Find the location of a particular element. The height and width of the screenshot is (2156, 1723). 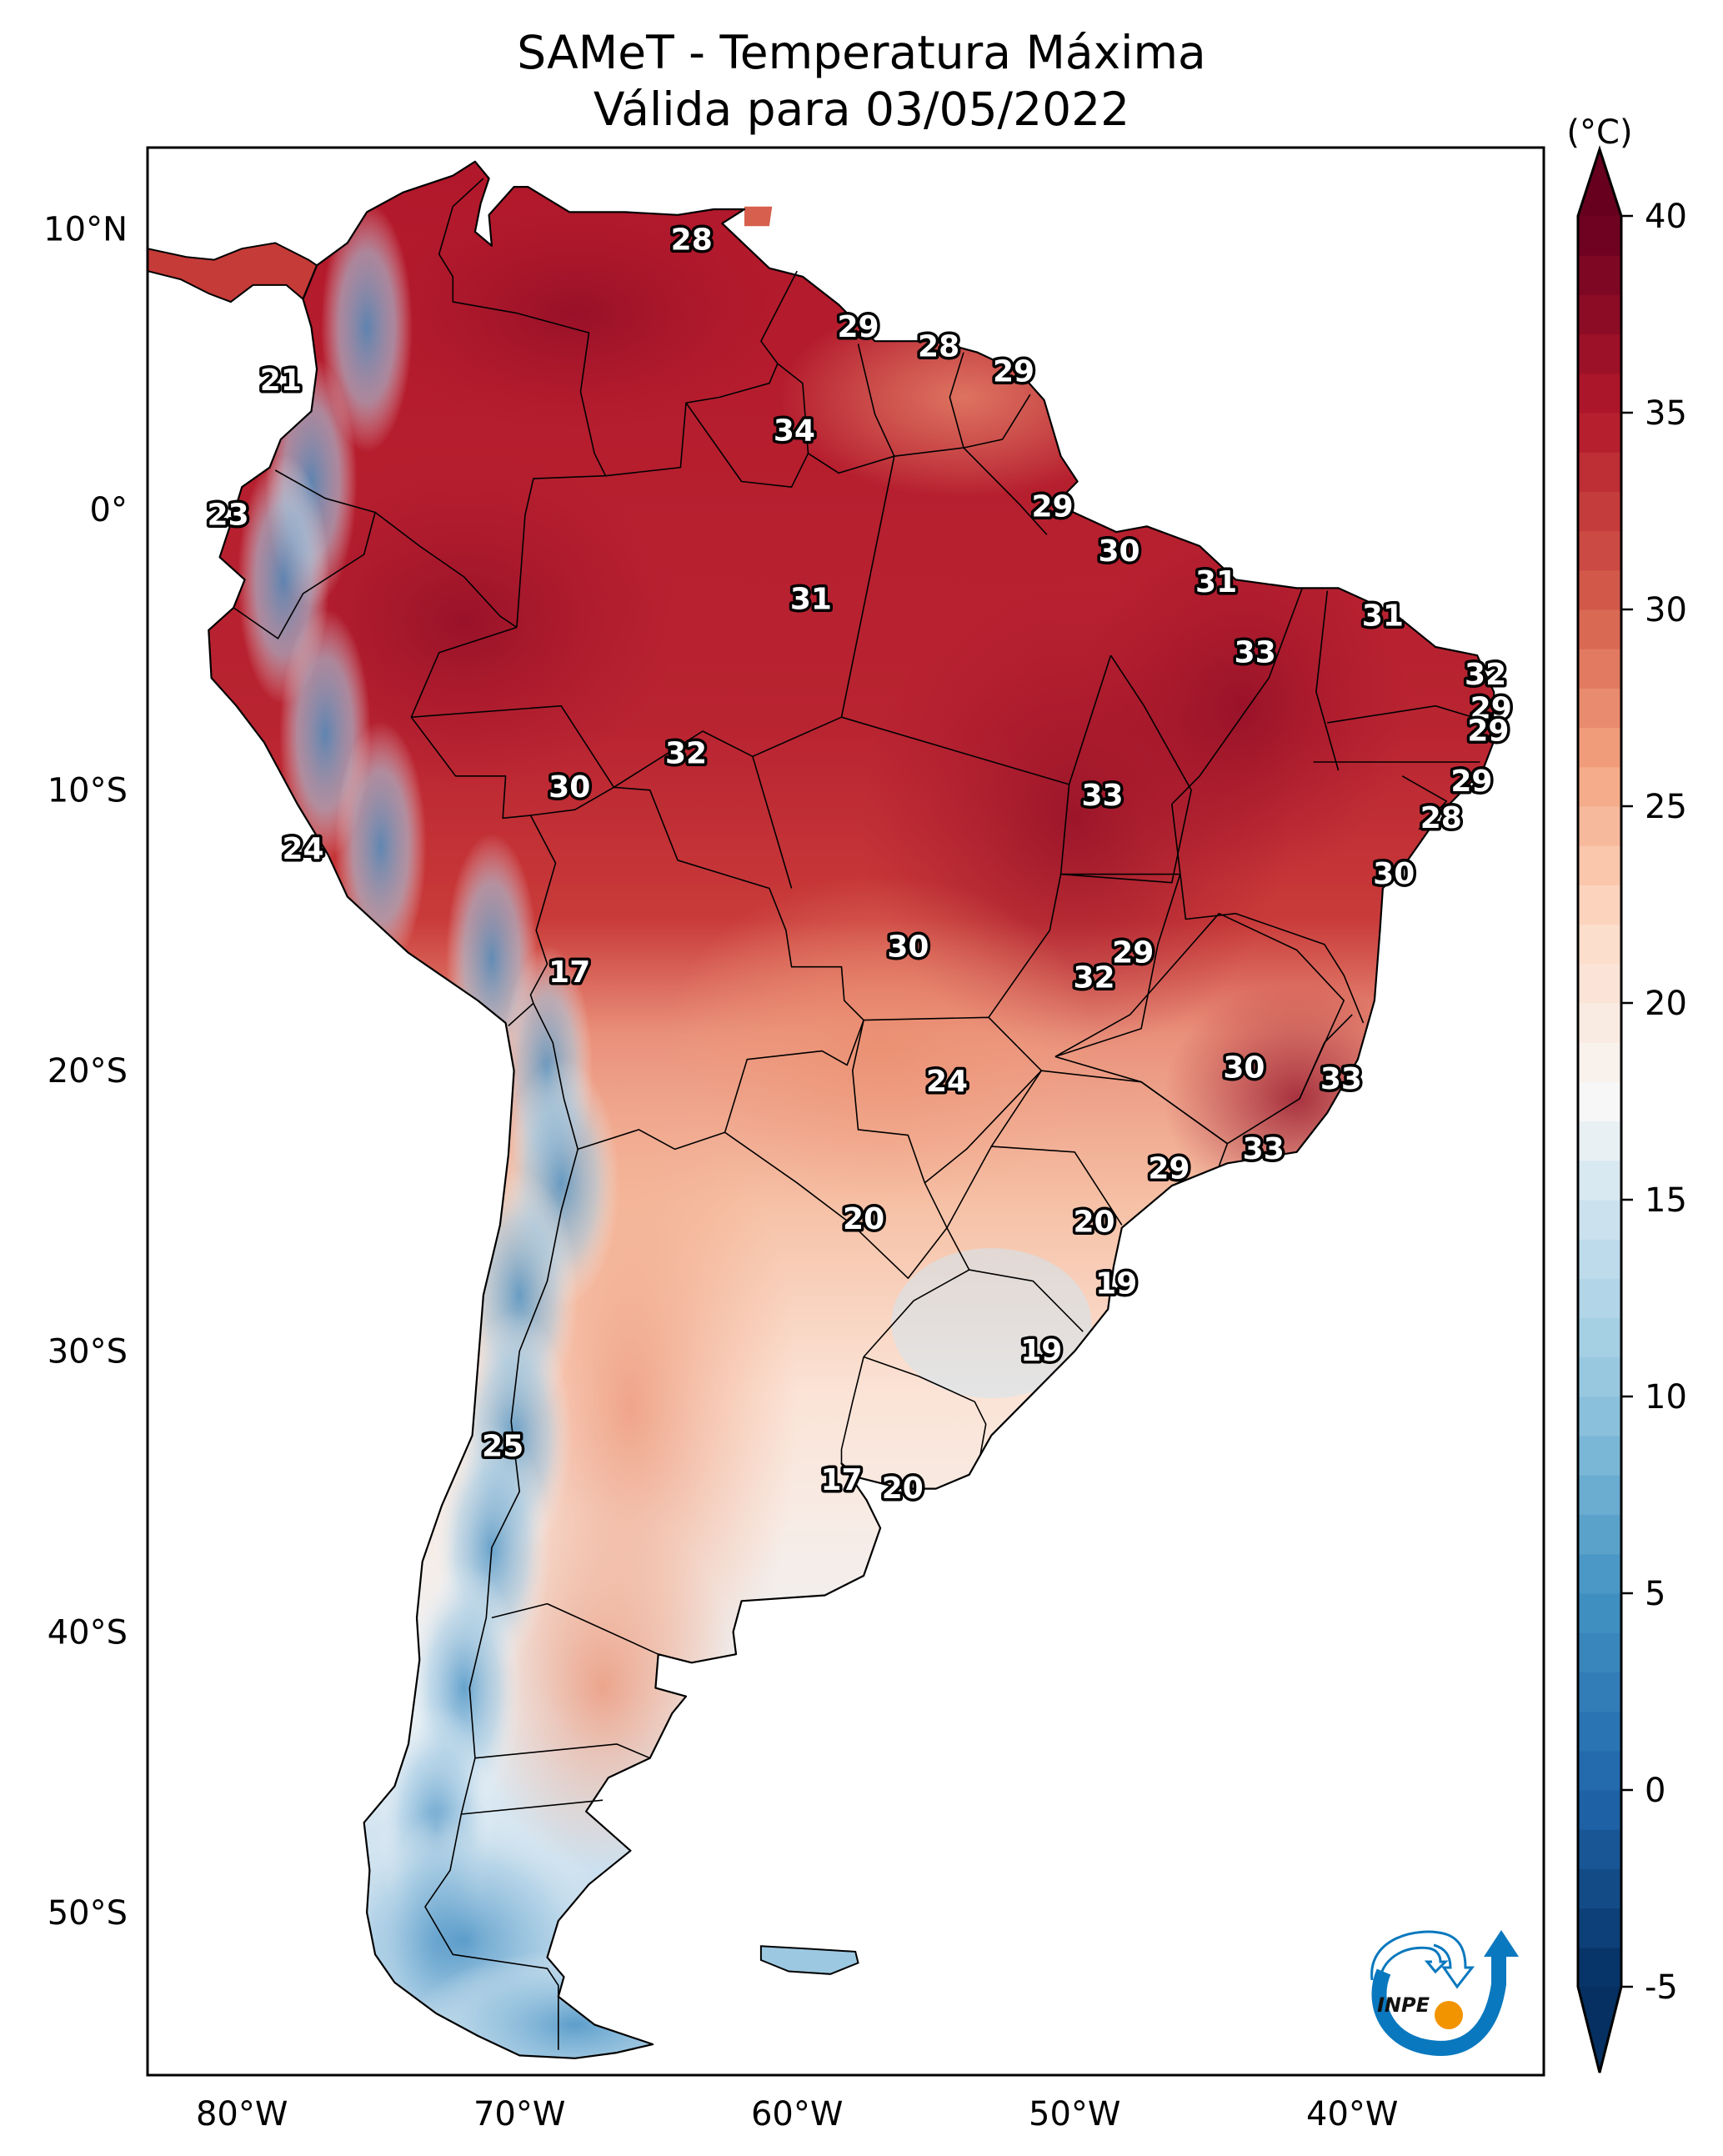

border-colombia-venezuela is located at coordinates (522, 327).